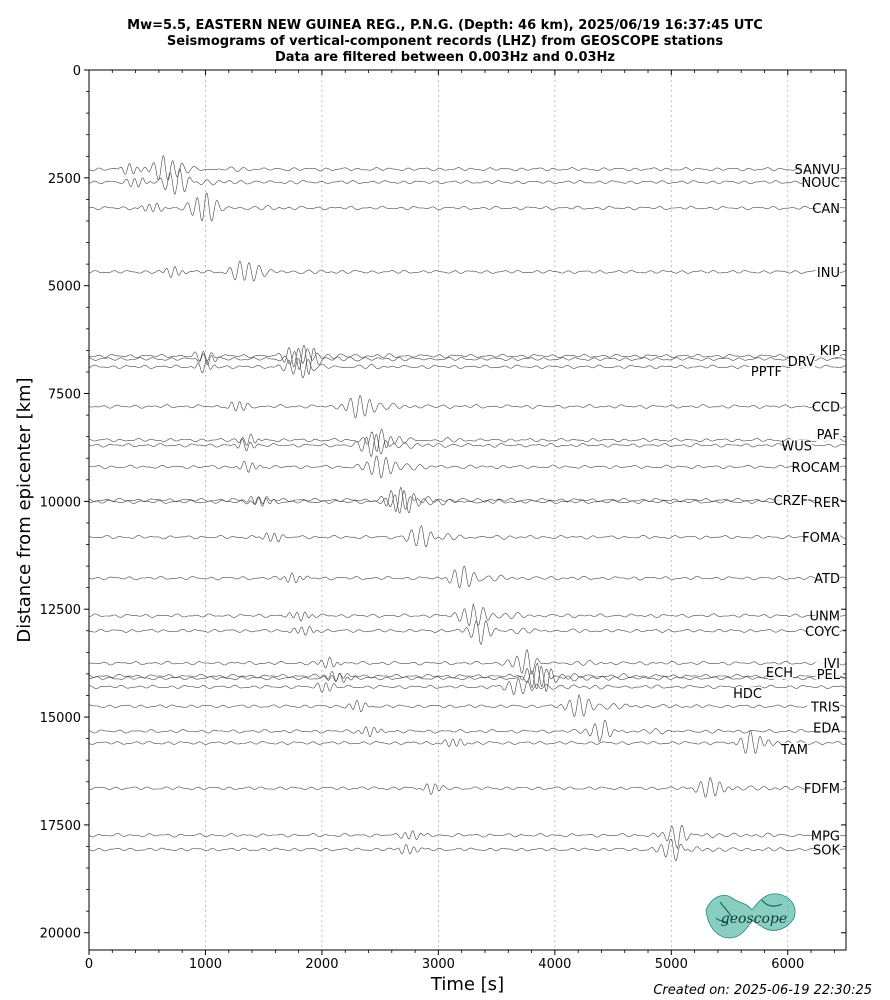 This screenshot has width=890, height=1000. What do you see at coordinates (822, 789) in the screenshot?
I see `station-label-fdfm: FDFM` at bounding box center [822, 789].